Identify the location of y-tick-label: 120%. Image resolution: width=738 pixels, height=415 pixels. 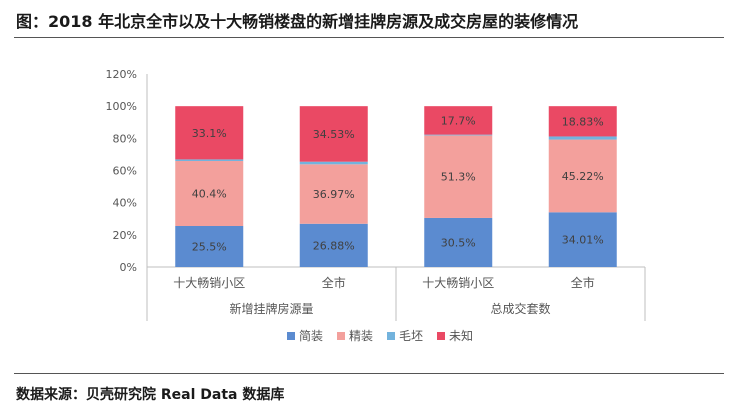
(121, 74).